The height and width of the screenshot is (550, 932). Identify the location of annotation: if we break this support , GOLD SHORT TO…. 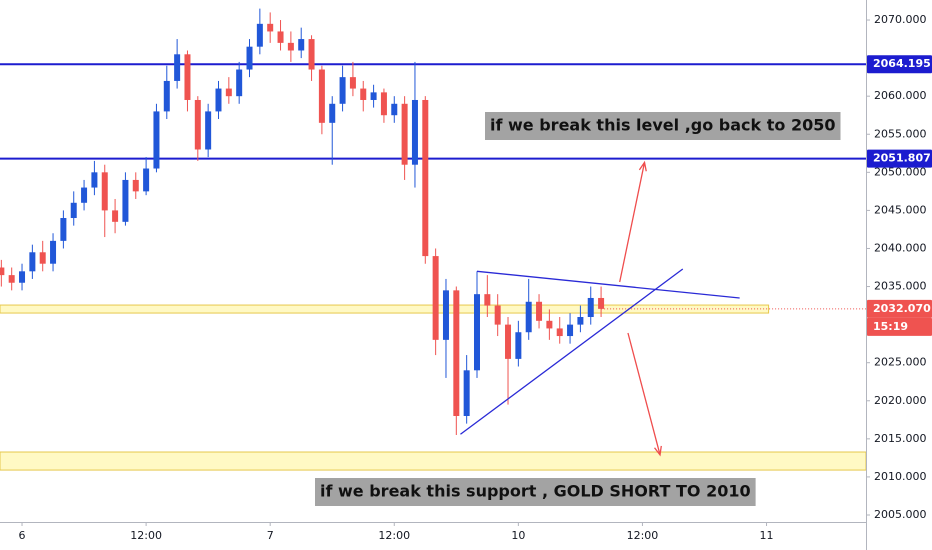
(535, 492).